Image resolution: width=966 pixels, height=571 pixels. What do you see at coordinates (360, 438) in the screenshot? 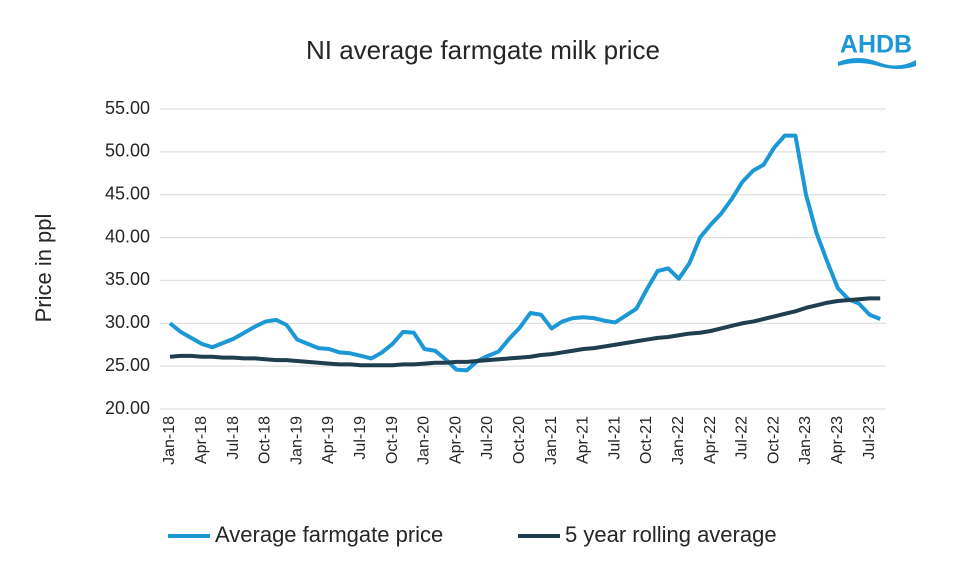
I see `x-tick-label: Jul-19` at bounding box center [360, 438].